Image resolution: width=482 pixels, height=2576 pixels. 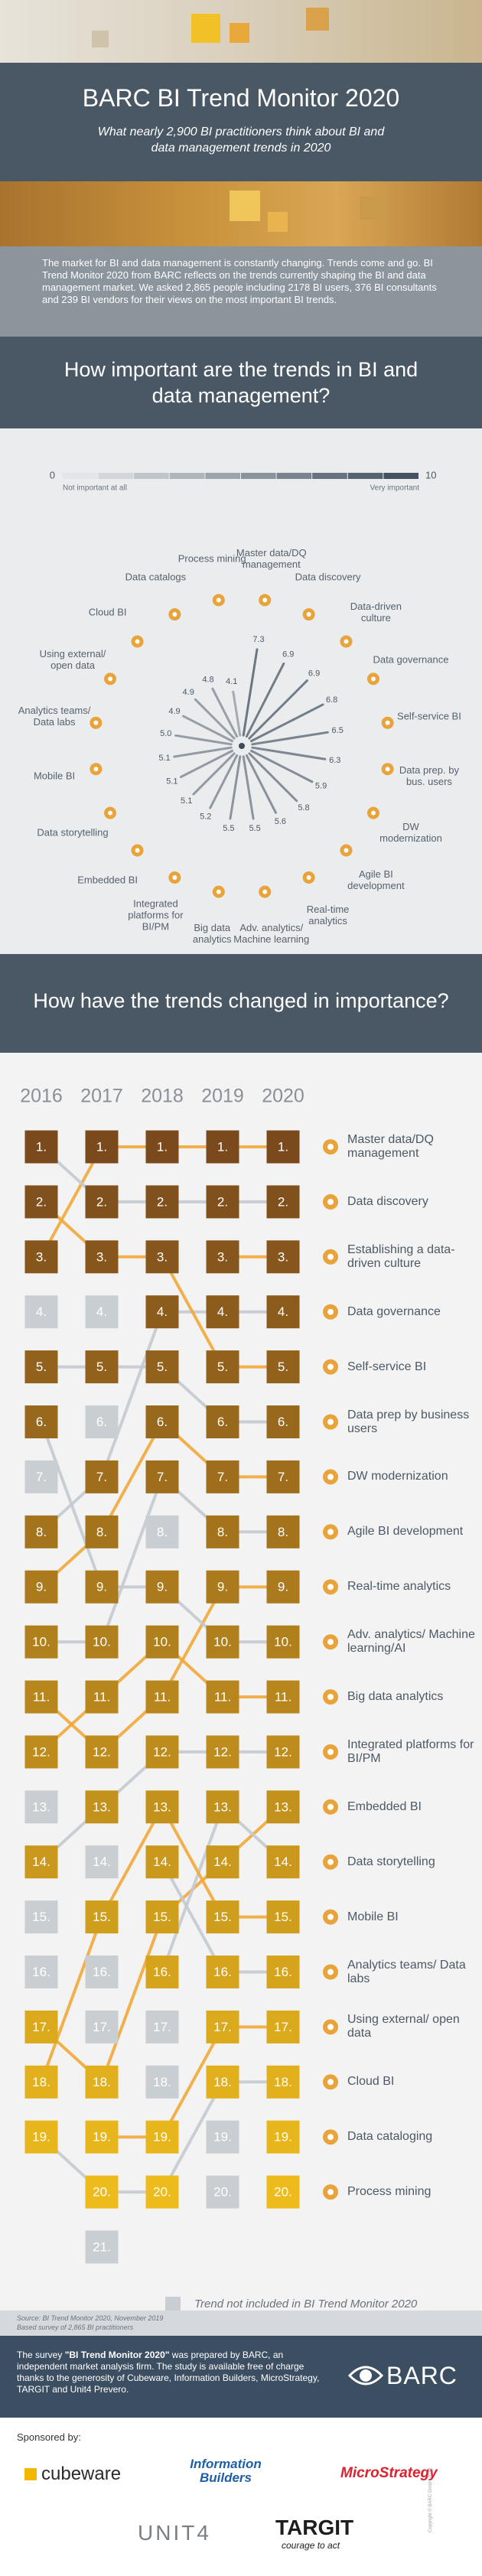 I want to click on legend-swatch, so click(x=173, y=2304).